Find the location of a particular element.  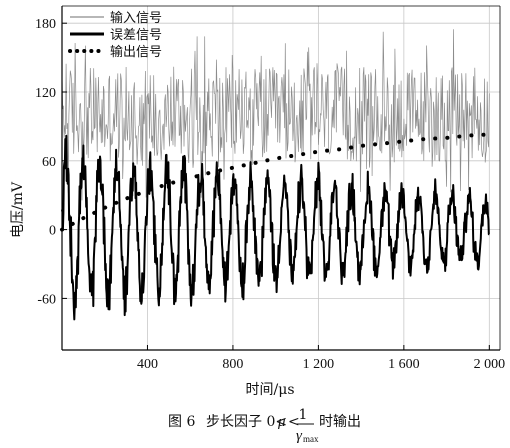

caption-denominator-sub: max is located at coordinates (311, 439).